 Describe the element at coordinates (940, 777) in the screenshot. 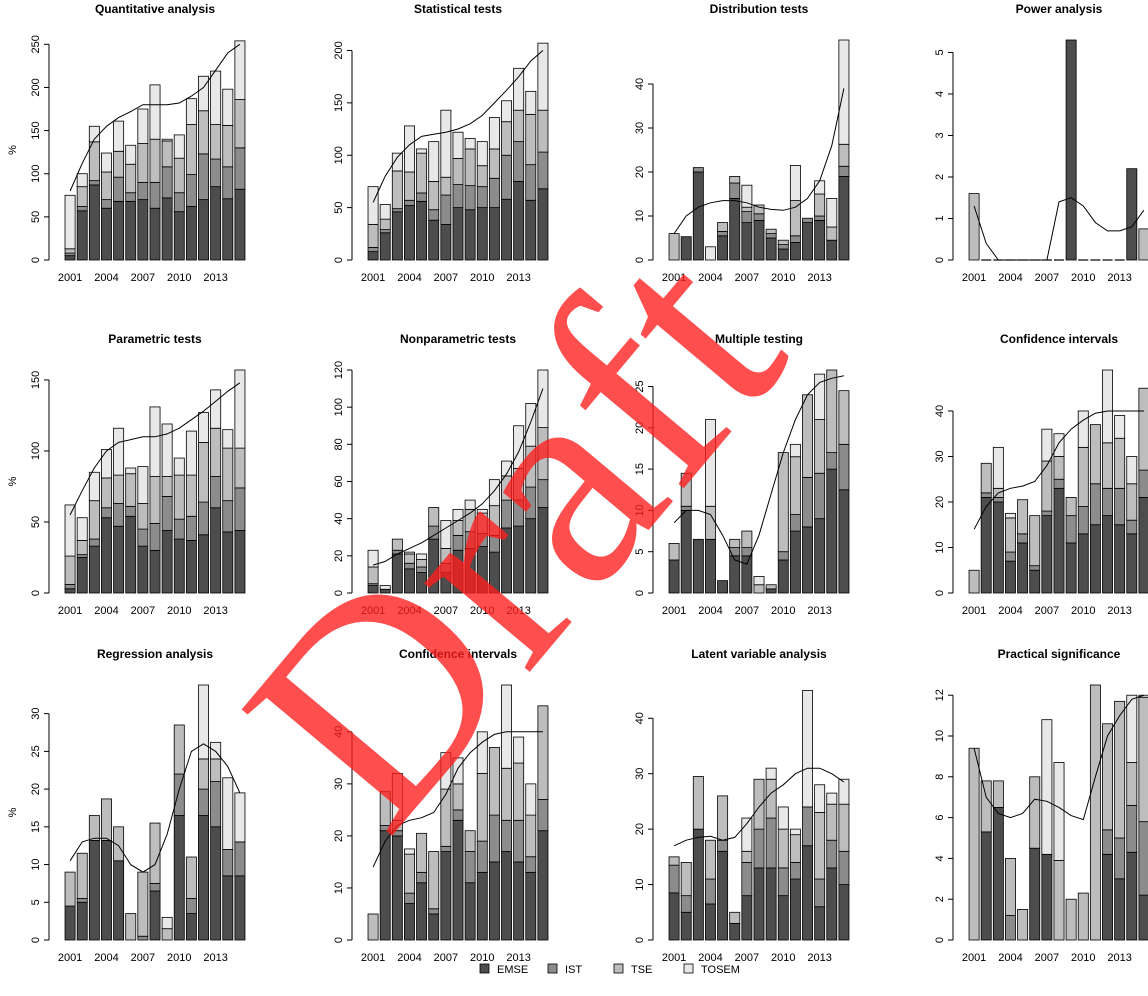

I see `y-tick-label: 8` at that location.